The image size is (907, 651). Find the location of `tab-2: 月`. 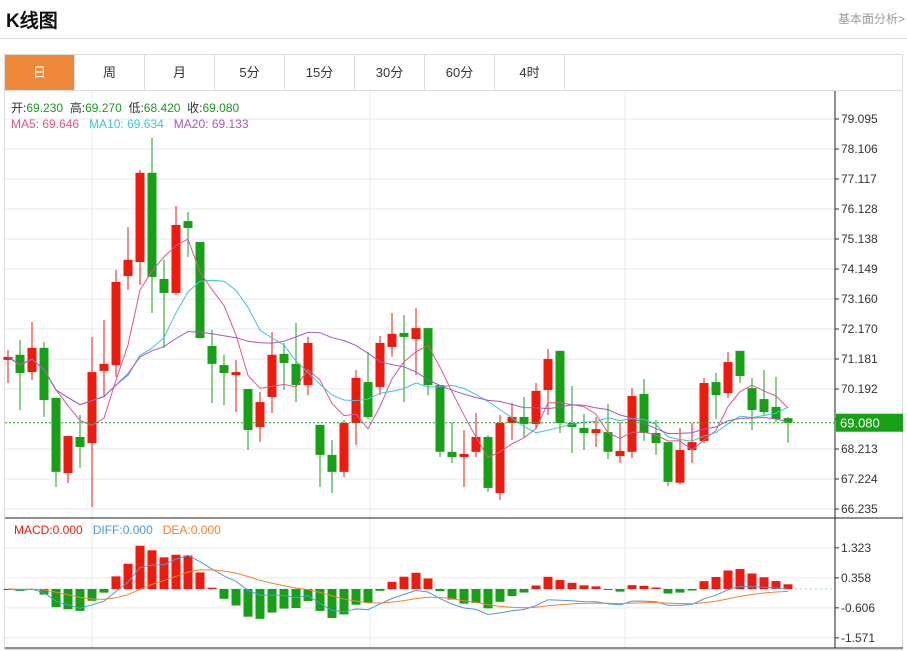

tab-2: 月 is located at coordinates (180, 72).